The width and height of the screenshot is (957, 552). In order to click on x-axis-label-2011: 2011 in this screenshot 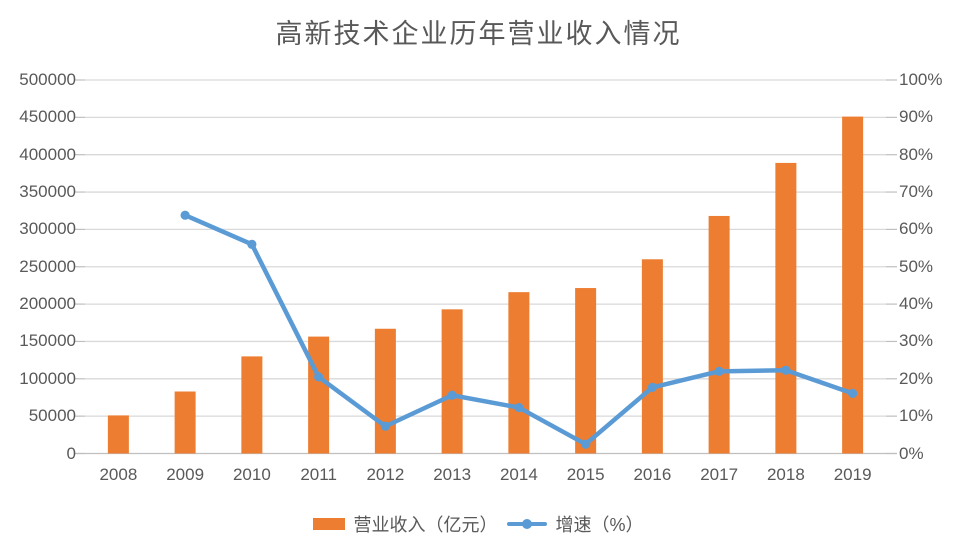, I will do `click(318, 474)`.